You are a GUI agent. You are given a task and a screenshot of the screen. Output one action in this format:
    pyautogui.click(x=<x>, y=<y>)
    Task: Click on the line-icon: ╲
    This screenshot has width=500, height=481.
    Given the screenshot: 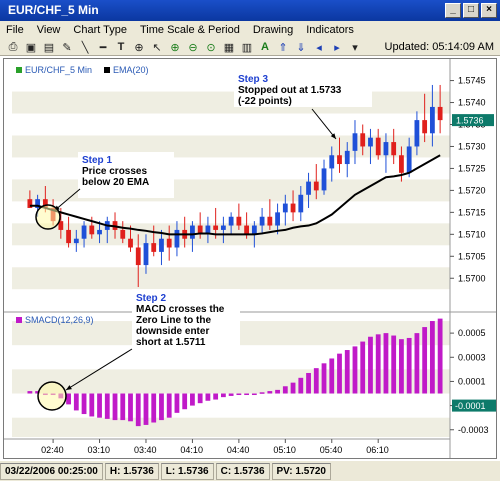 What is the action you would take?
    pyautogui.click(x=85, y=47)
    